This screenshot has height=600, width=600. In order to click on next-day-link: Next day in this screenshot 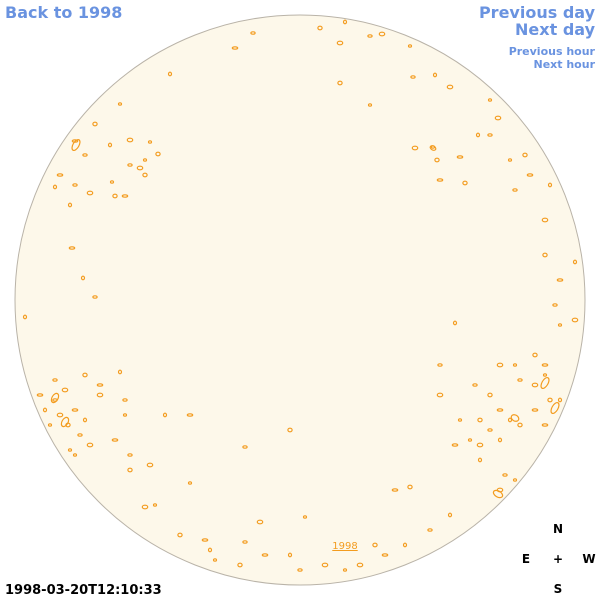, I will do `click(555, 29)`.